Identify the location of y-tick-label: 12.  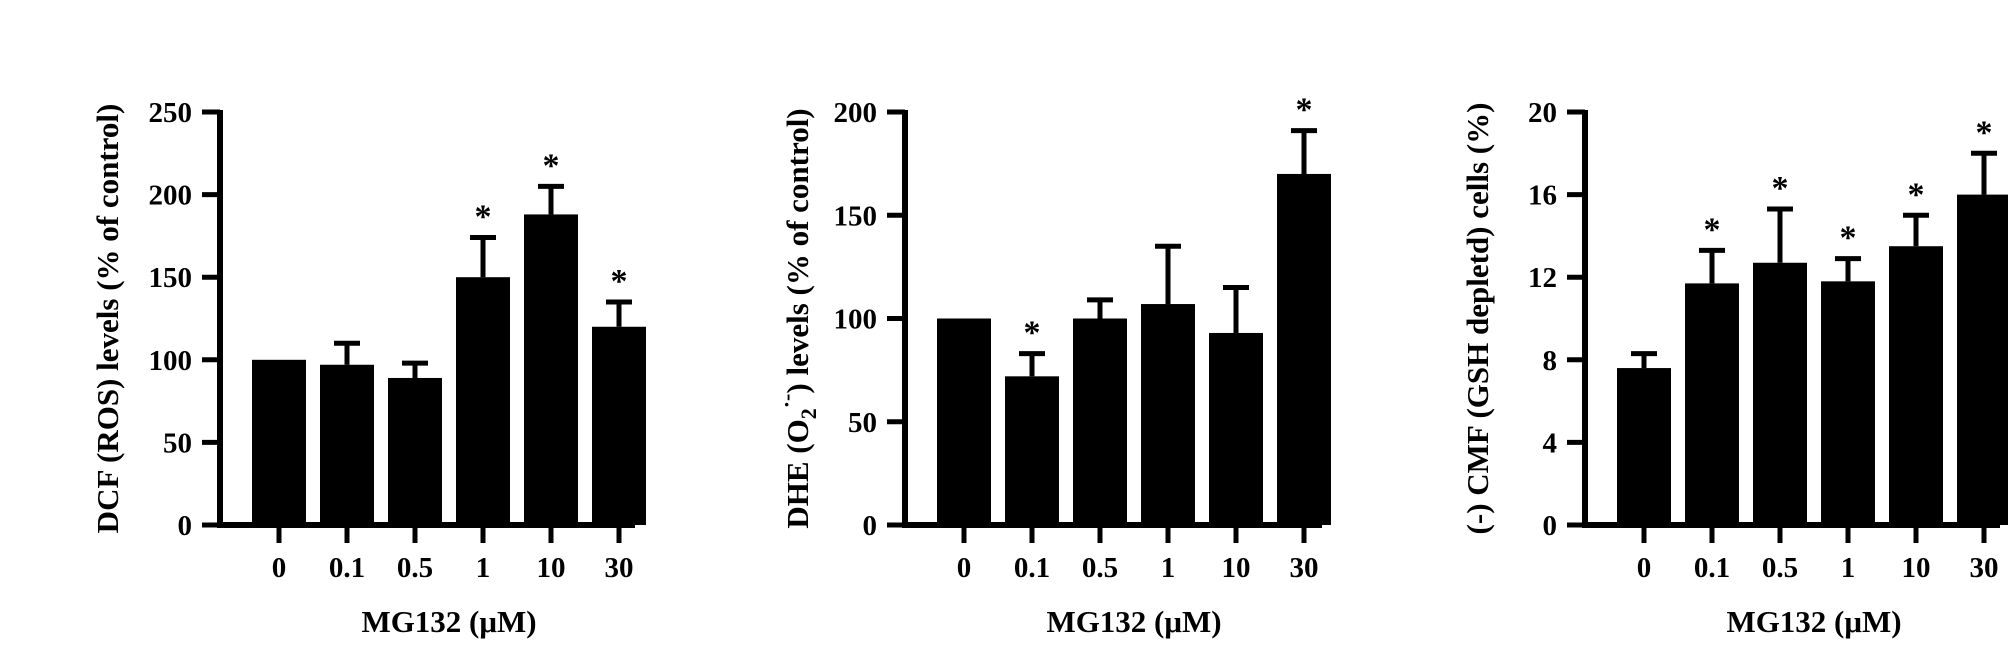
(1542, 278).